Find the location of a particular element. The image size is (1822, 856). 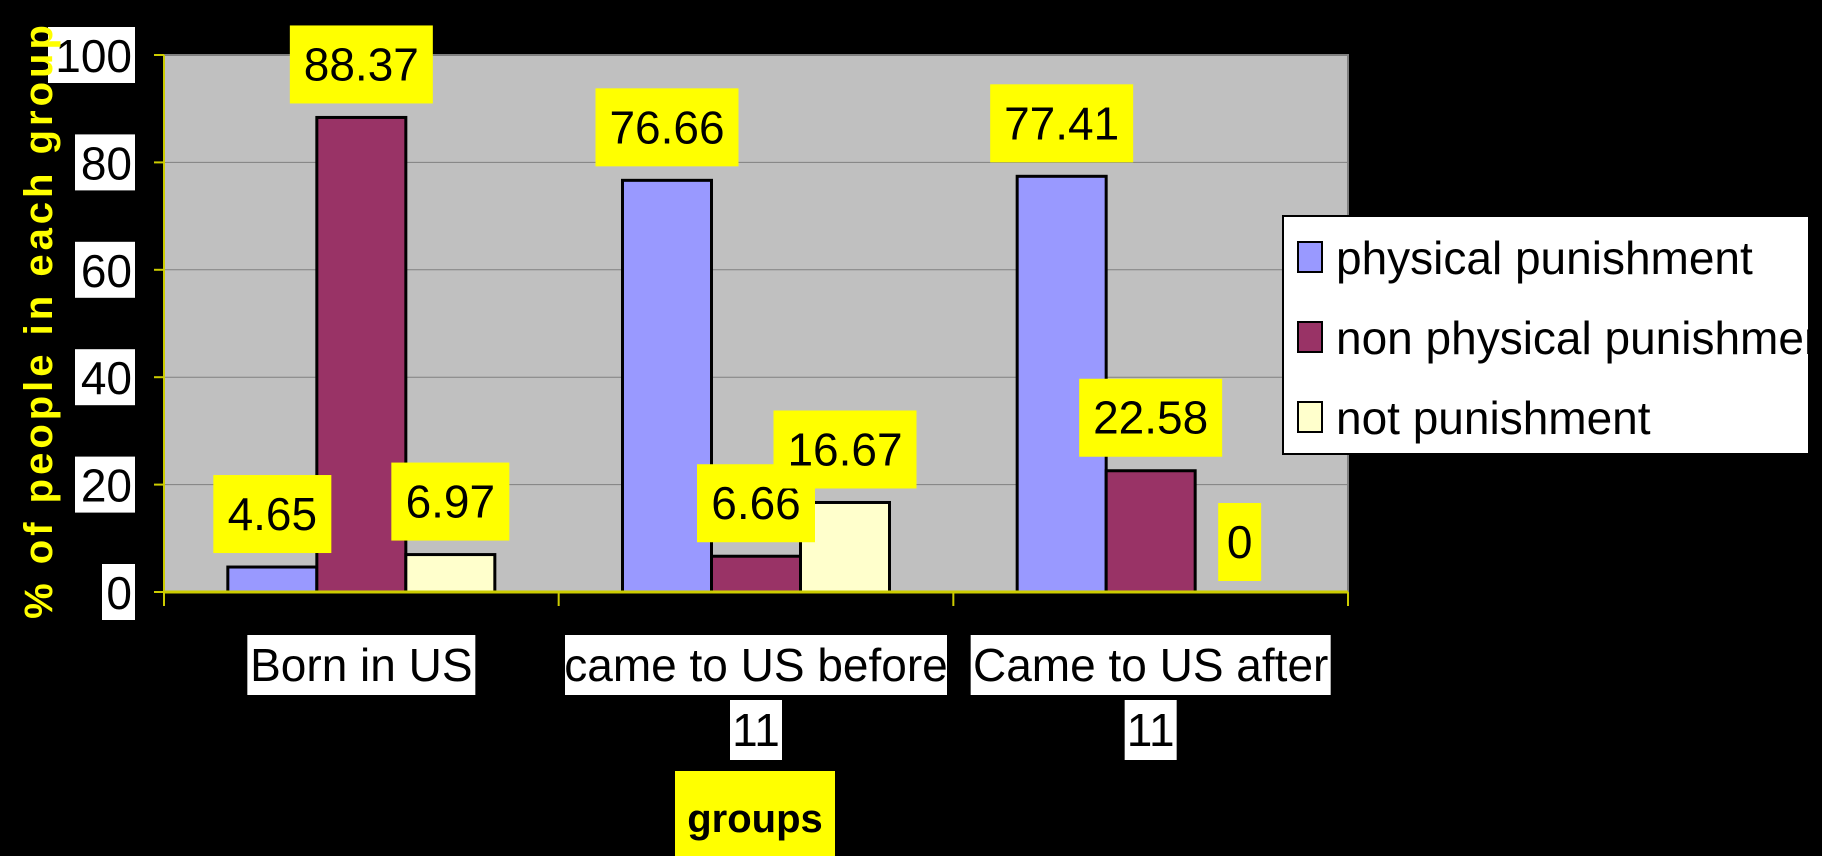

y-tick-label: 80 is located at coordinates (106, 163).